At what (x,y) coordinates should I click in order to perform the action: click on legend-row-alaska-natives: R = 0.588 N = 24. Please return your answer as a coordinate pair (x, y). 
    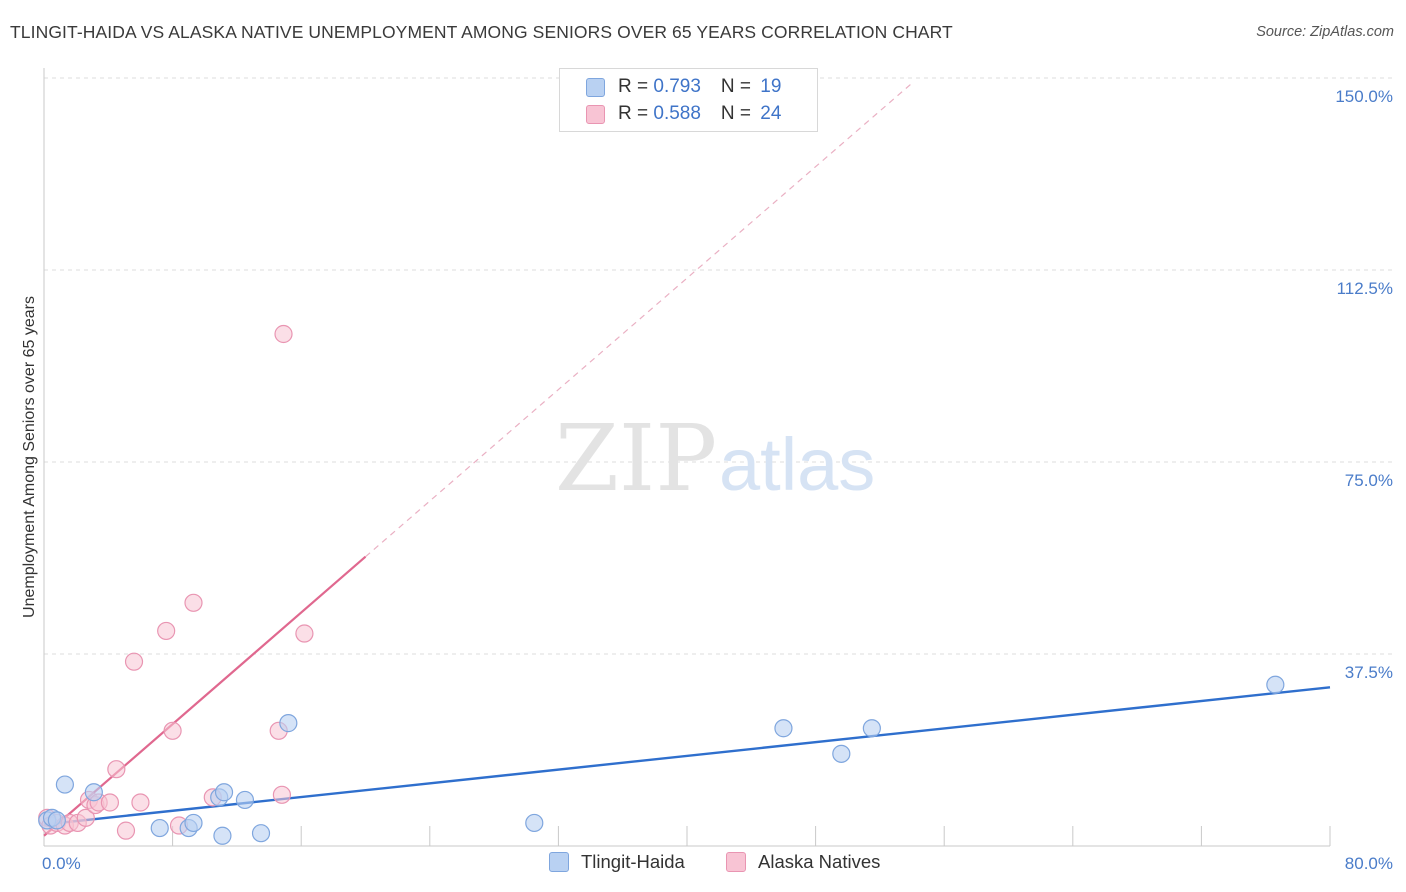
    Looking at the image, I should click on (683, 114).